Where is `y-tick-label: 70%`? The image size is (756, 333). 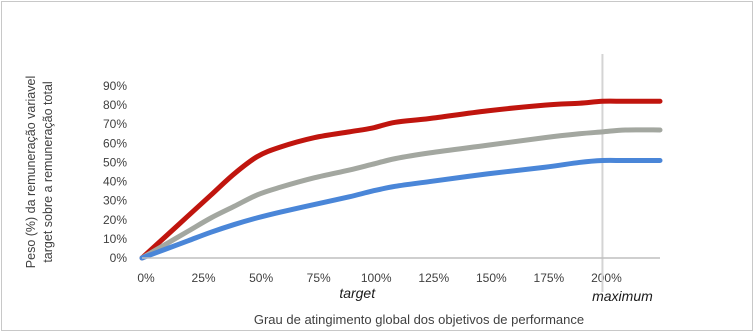
y-tick-label: 70% is located at coordinates (115, 124).